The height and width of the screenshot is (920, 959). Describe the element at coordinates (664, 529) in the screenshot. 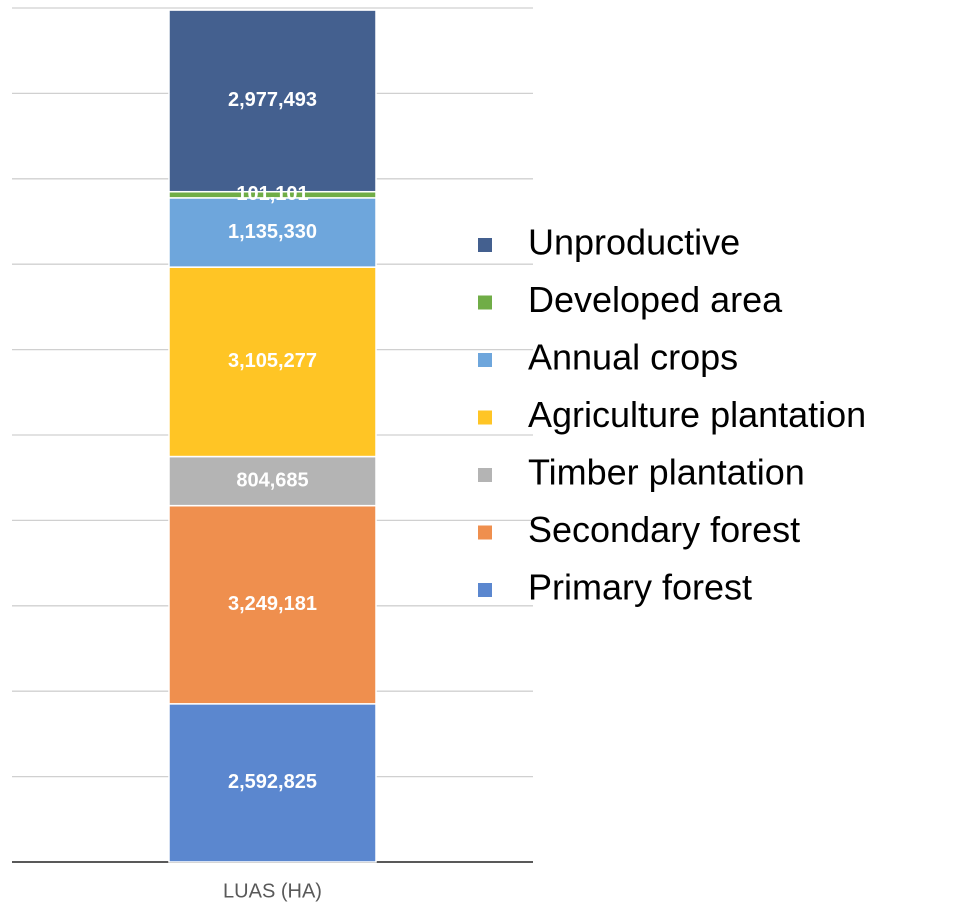

I see `legend-label: Secondary forest` at that location.